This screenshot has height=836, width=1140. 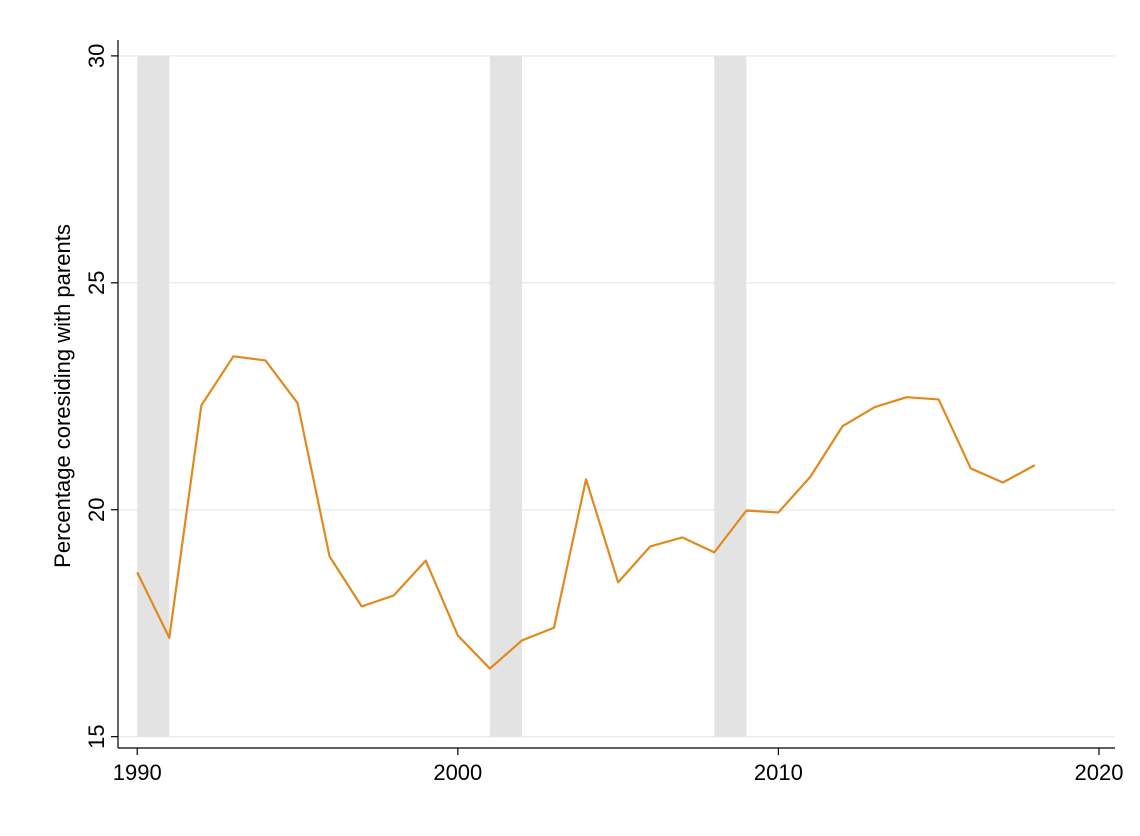 I want to click on y-tick-label: 30, so click(x=96, y=56).